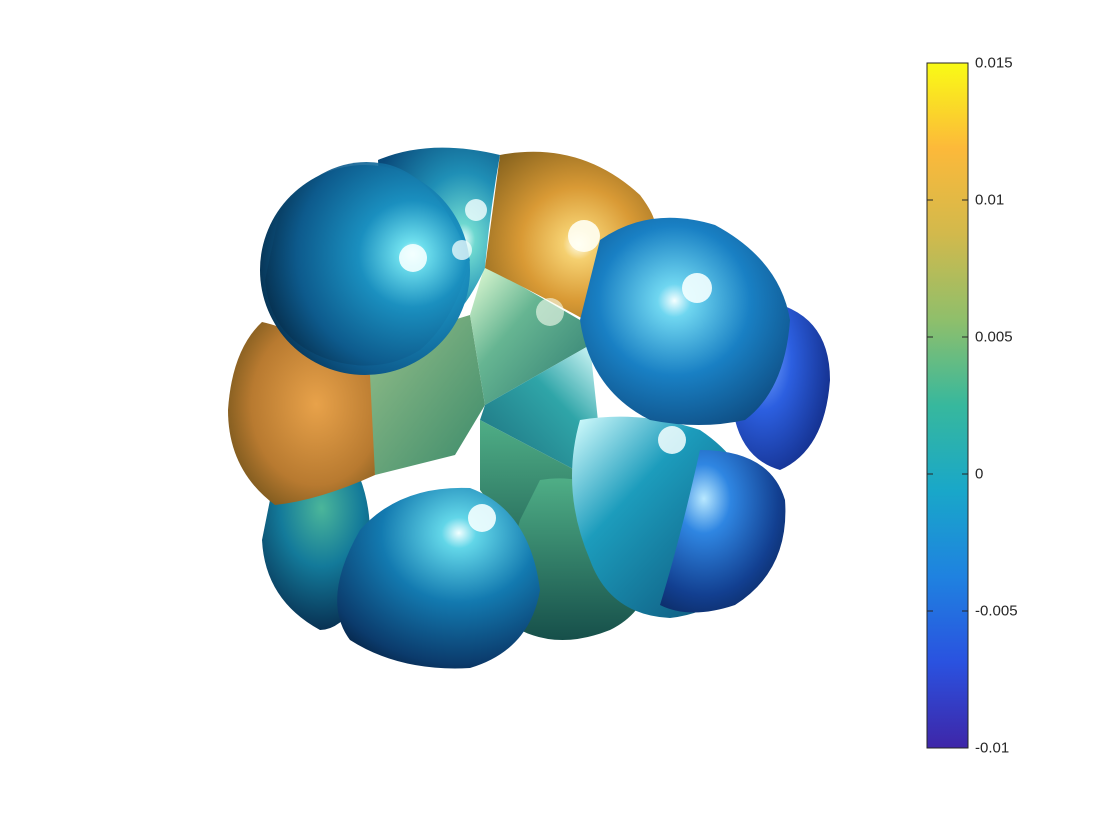 Image resolution: width=1120 pixels, height=840 pixels. I want to click on colorbar-gradient, so click(947, 405).